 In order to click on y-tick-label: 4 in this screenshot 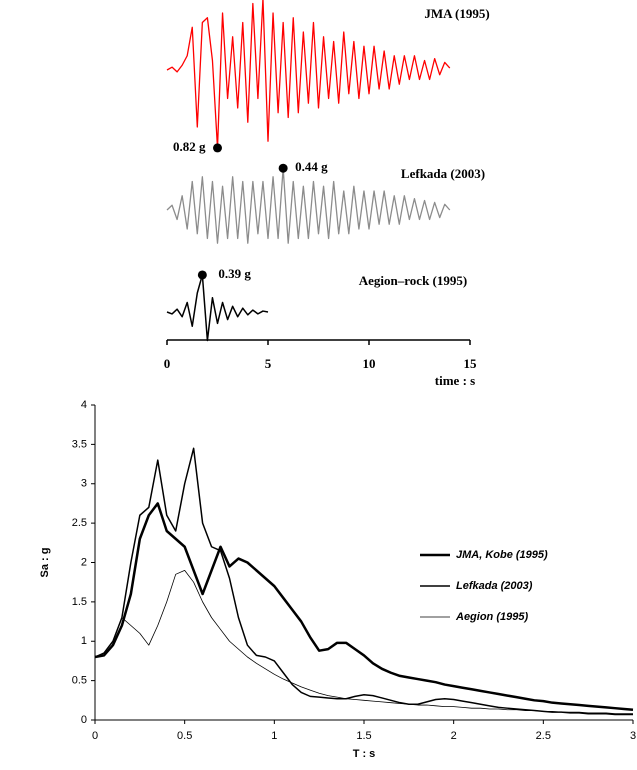, I will do `click(84, 405)`.